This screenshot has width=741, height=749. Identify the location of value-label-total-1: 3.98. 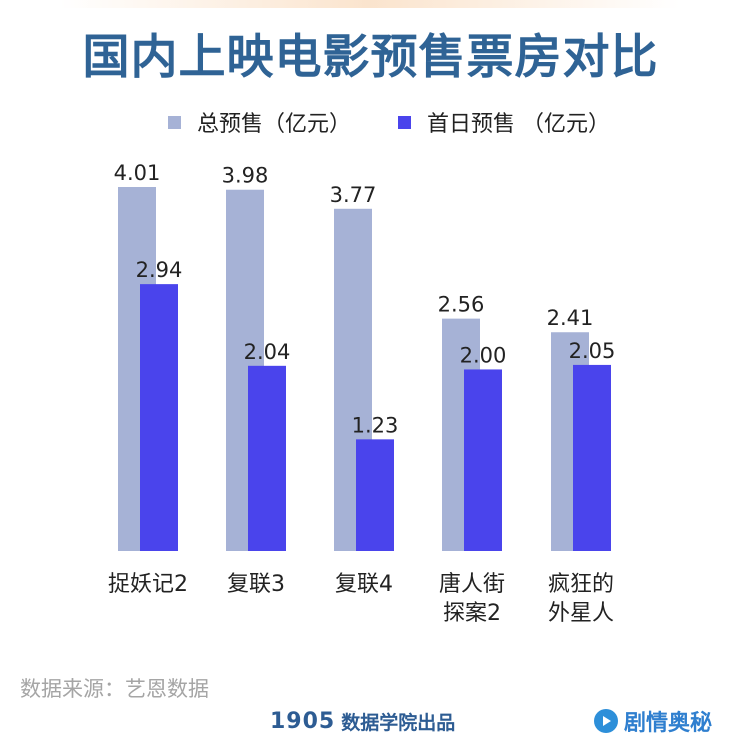
(245, 176).